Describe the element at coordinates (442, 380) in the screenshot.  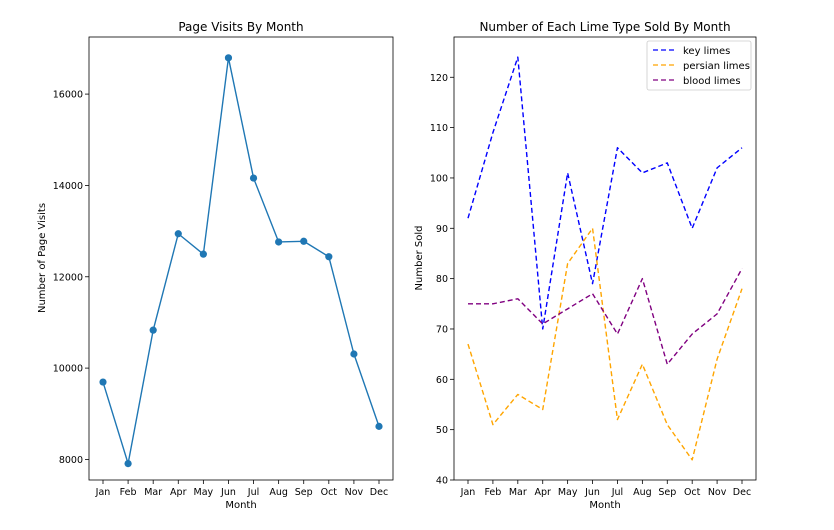
I see `y-tick-label: 60` at that location.